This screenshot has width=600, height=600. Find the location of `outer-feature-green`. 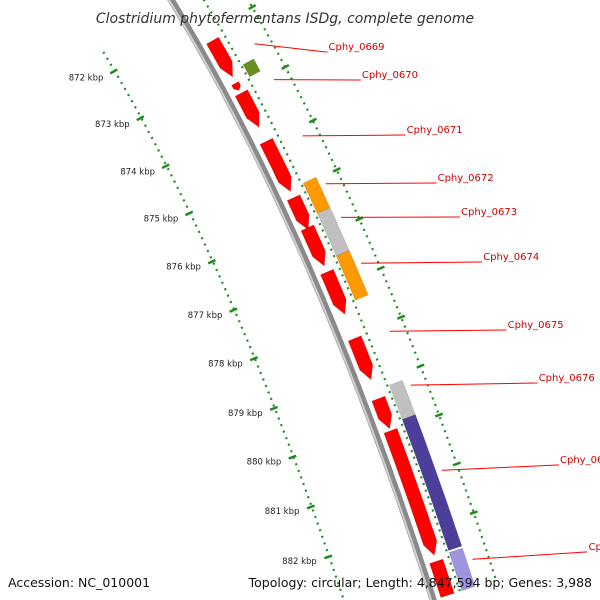

outer-feature-green is located at coordinates (251, 68).